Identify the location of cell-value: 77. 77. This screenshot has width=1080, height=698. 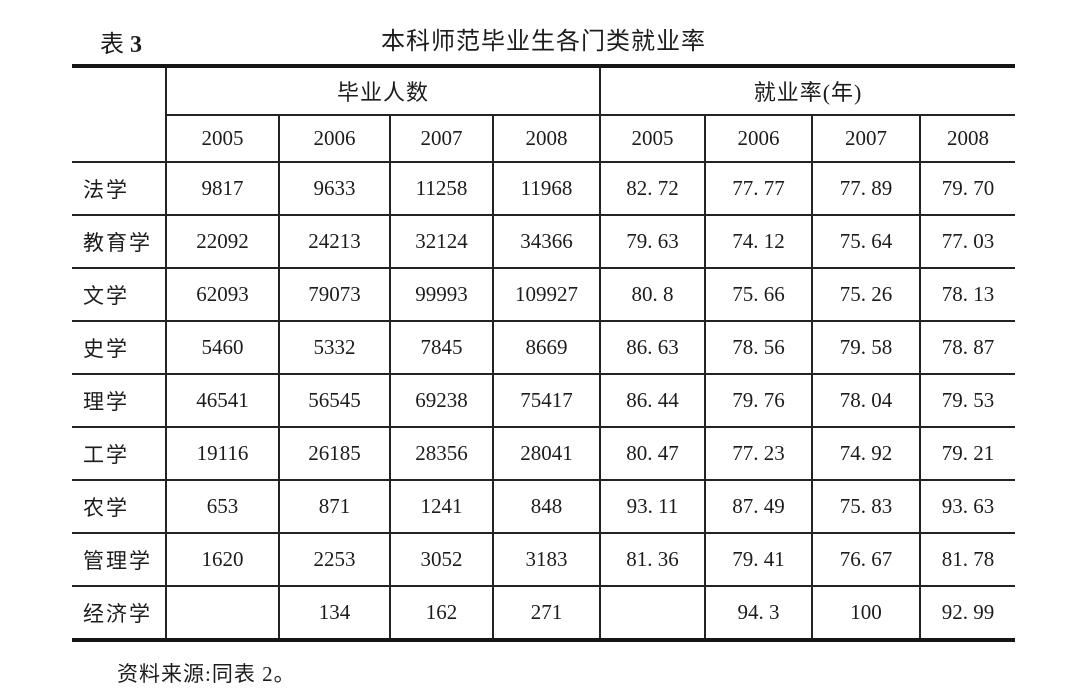
(759, 188).